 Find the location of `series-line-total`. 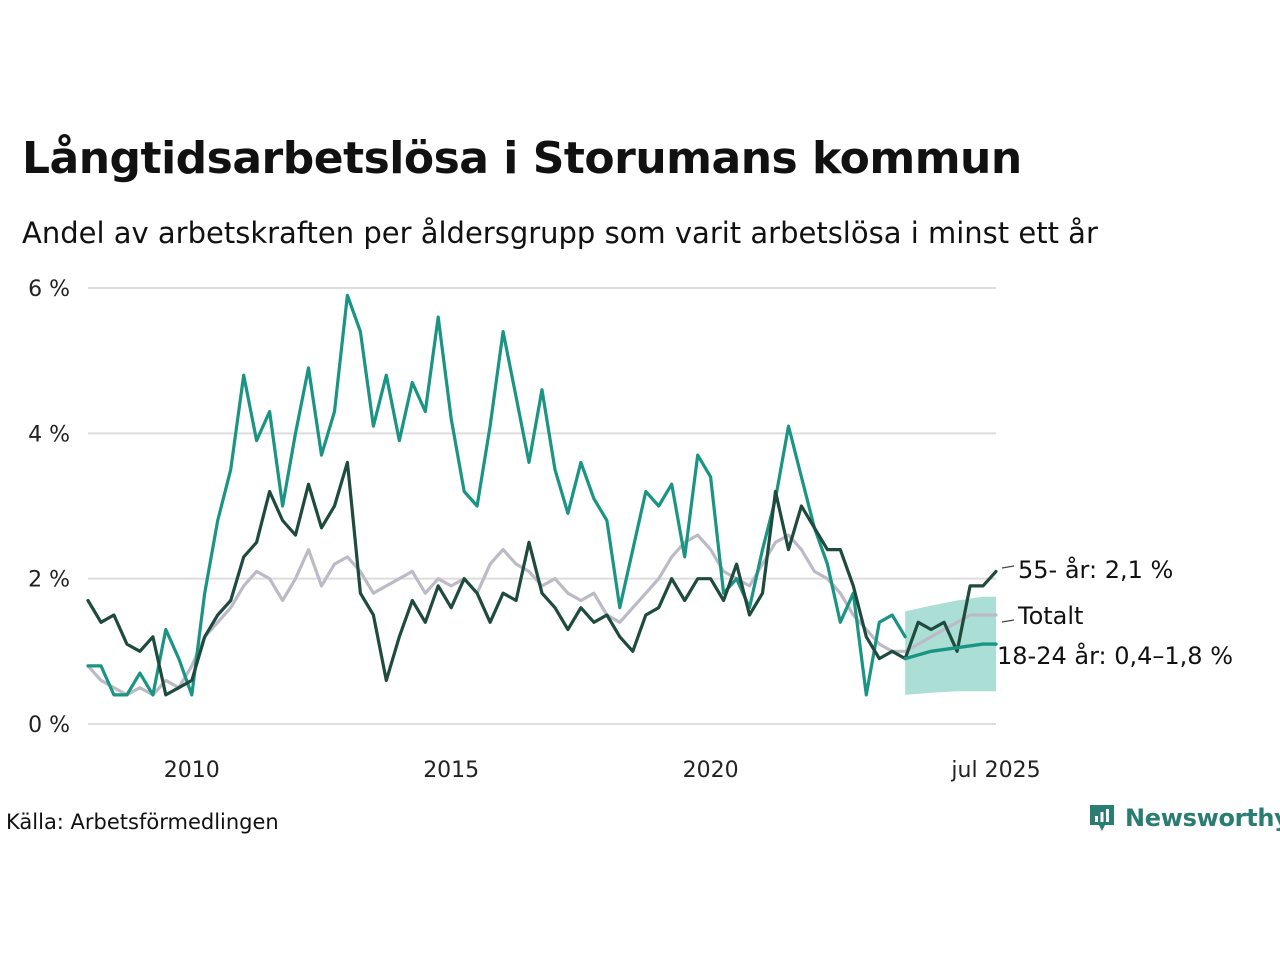

series-line-total is located at coordinates (542, 615).